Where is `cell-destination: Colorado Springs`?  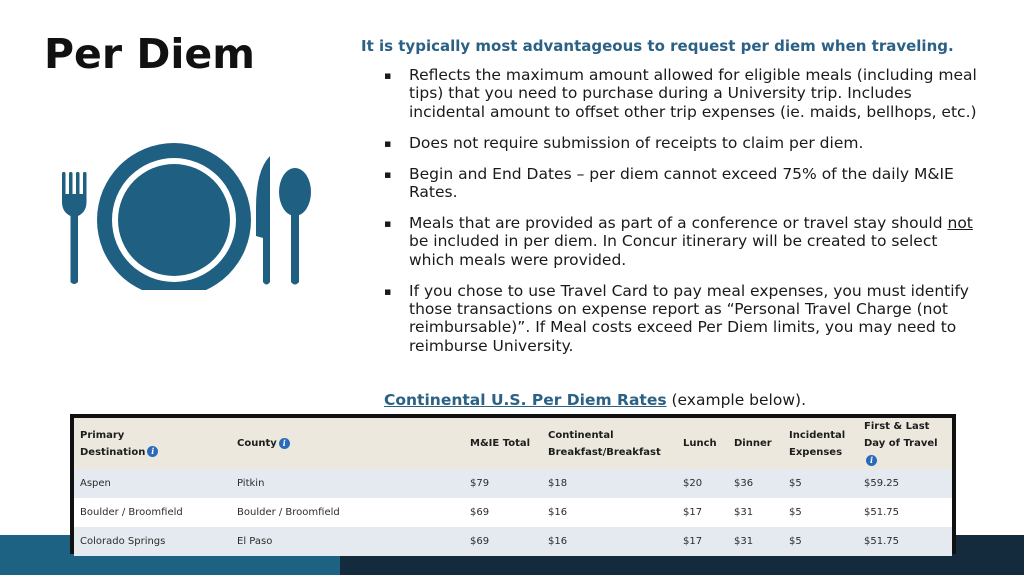
cell-destination: Colorado Springs is located at coordinates (152, 541).